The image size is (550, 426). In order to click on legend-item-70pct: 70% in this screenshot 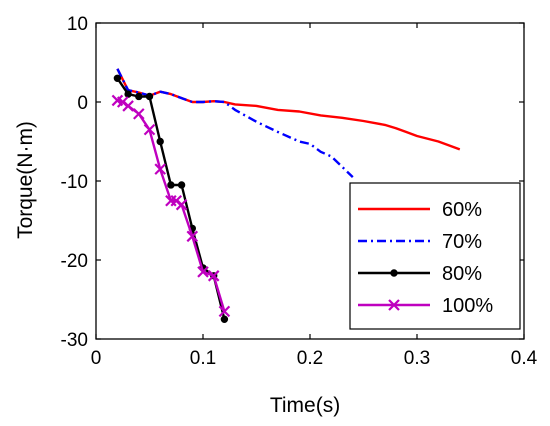, I will do `click(420, 242)`.